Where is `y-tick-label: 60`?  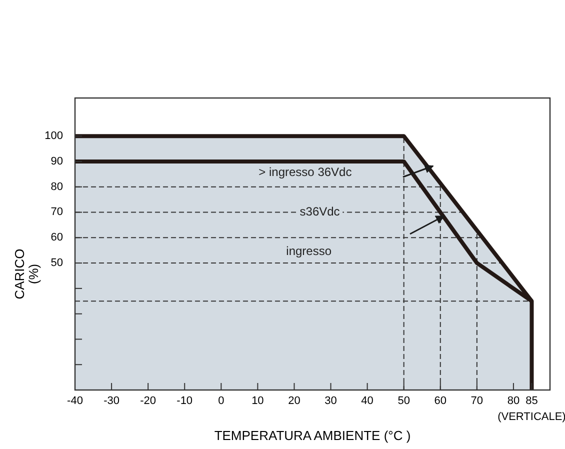
y-tick-label: 60 is located at coordinates (56, 238).